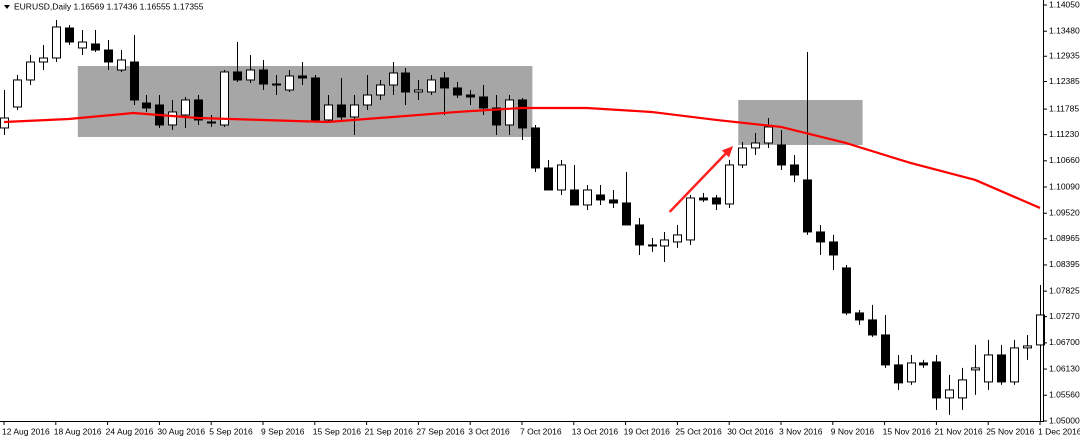  What do you see at coordinates (1064, 290) in the screenshot?
I see `y-tick-label: 1.07825` at bounding box center [1064, 290].